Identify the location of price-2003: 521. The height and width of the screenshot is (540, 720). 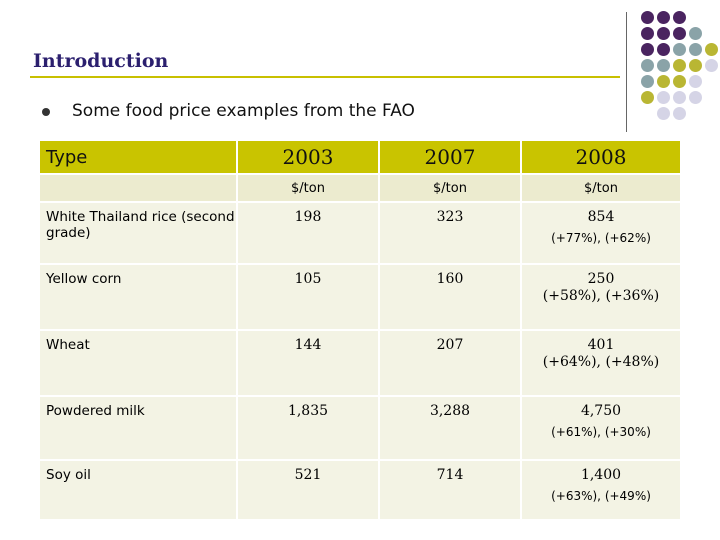
(309, 490).